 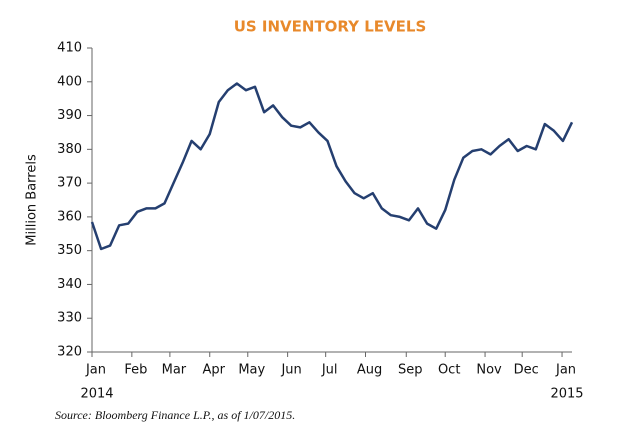 I want to click on x-tick-label: Sep, so click(x=410, y=370).